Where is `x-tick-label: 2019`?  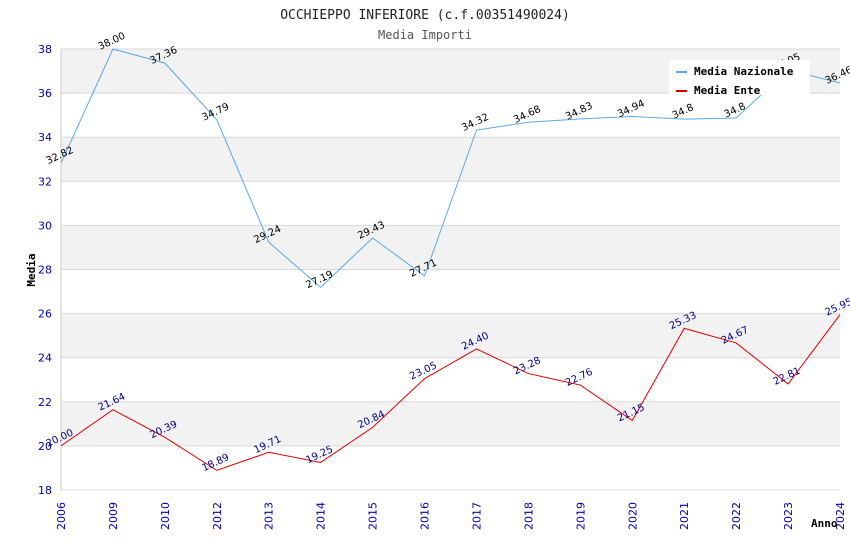 x-tick-label: 2019 is located at coordinates (580, 516).